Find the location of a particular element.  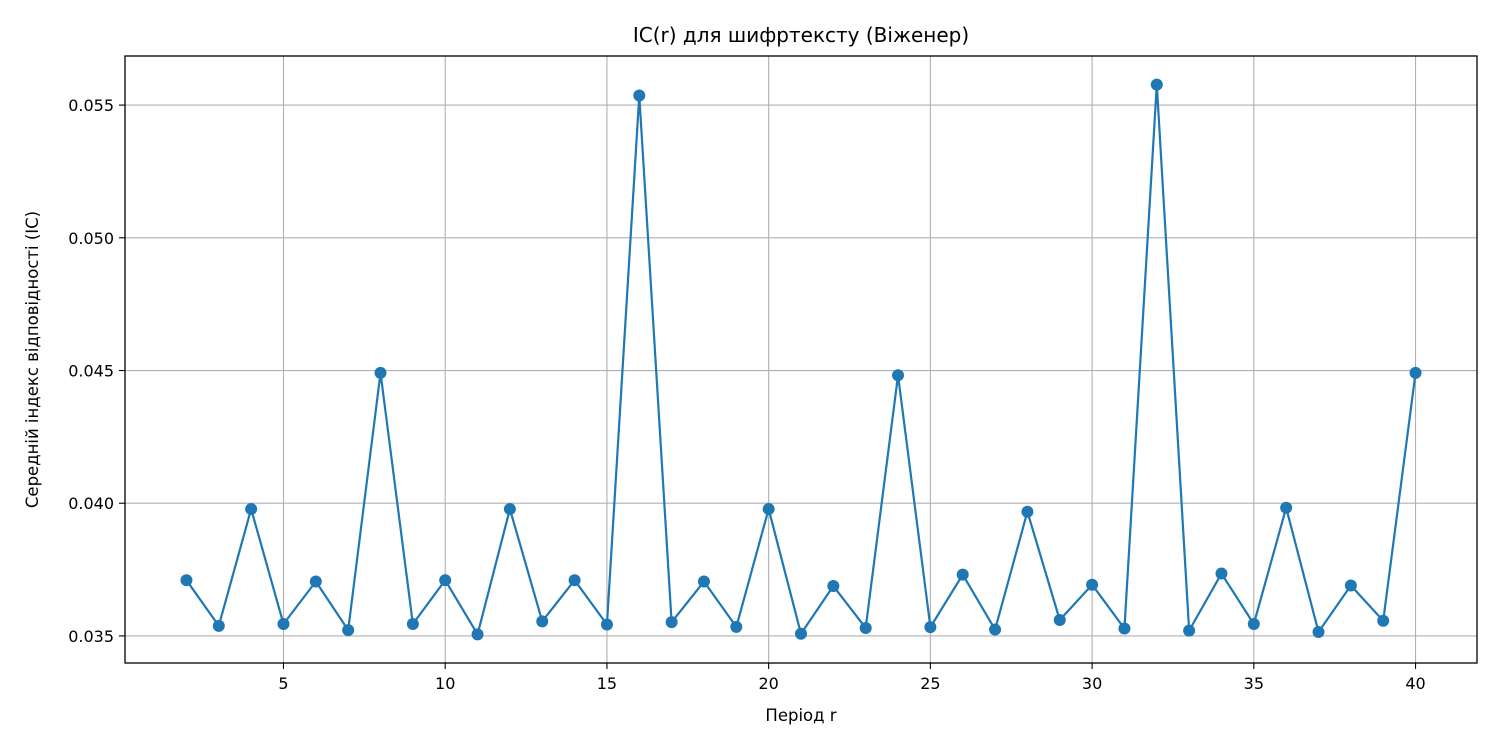

y-tick-label: 0.050 is located at coordinates (91, 238).